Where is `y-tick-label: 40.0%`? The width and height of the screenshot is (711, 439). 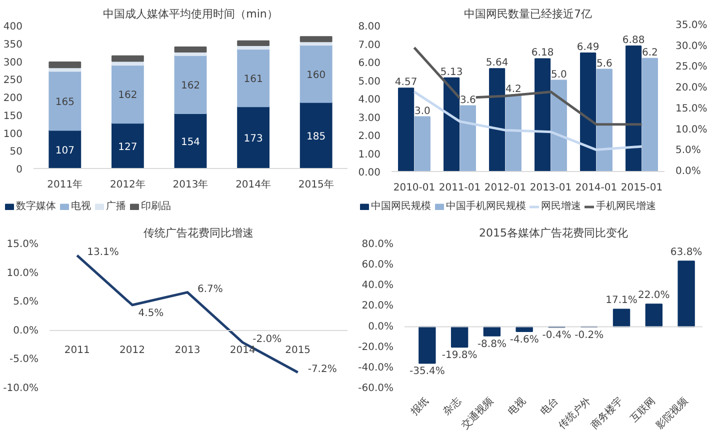 y-tick-label: 40.0% is located at coordinates (378, 286).